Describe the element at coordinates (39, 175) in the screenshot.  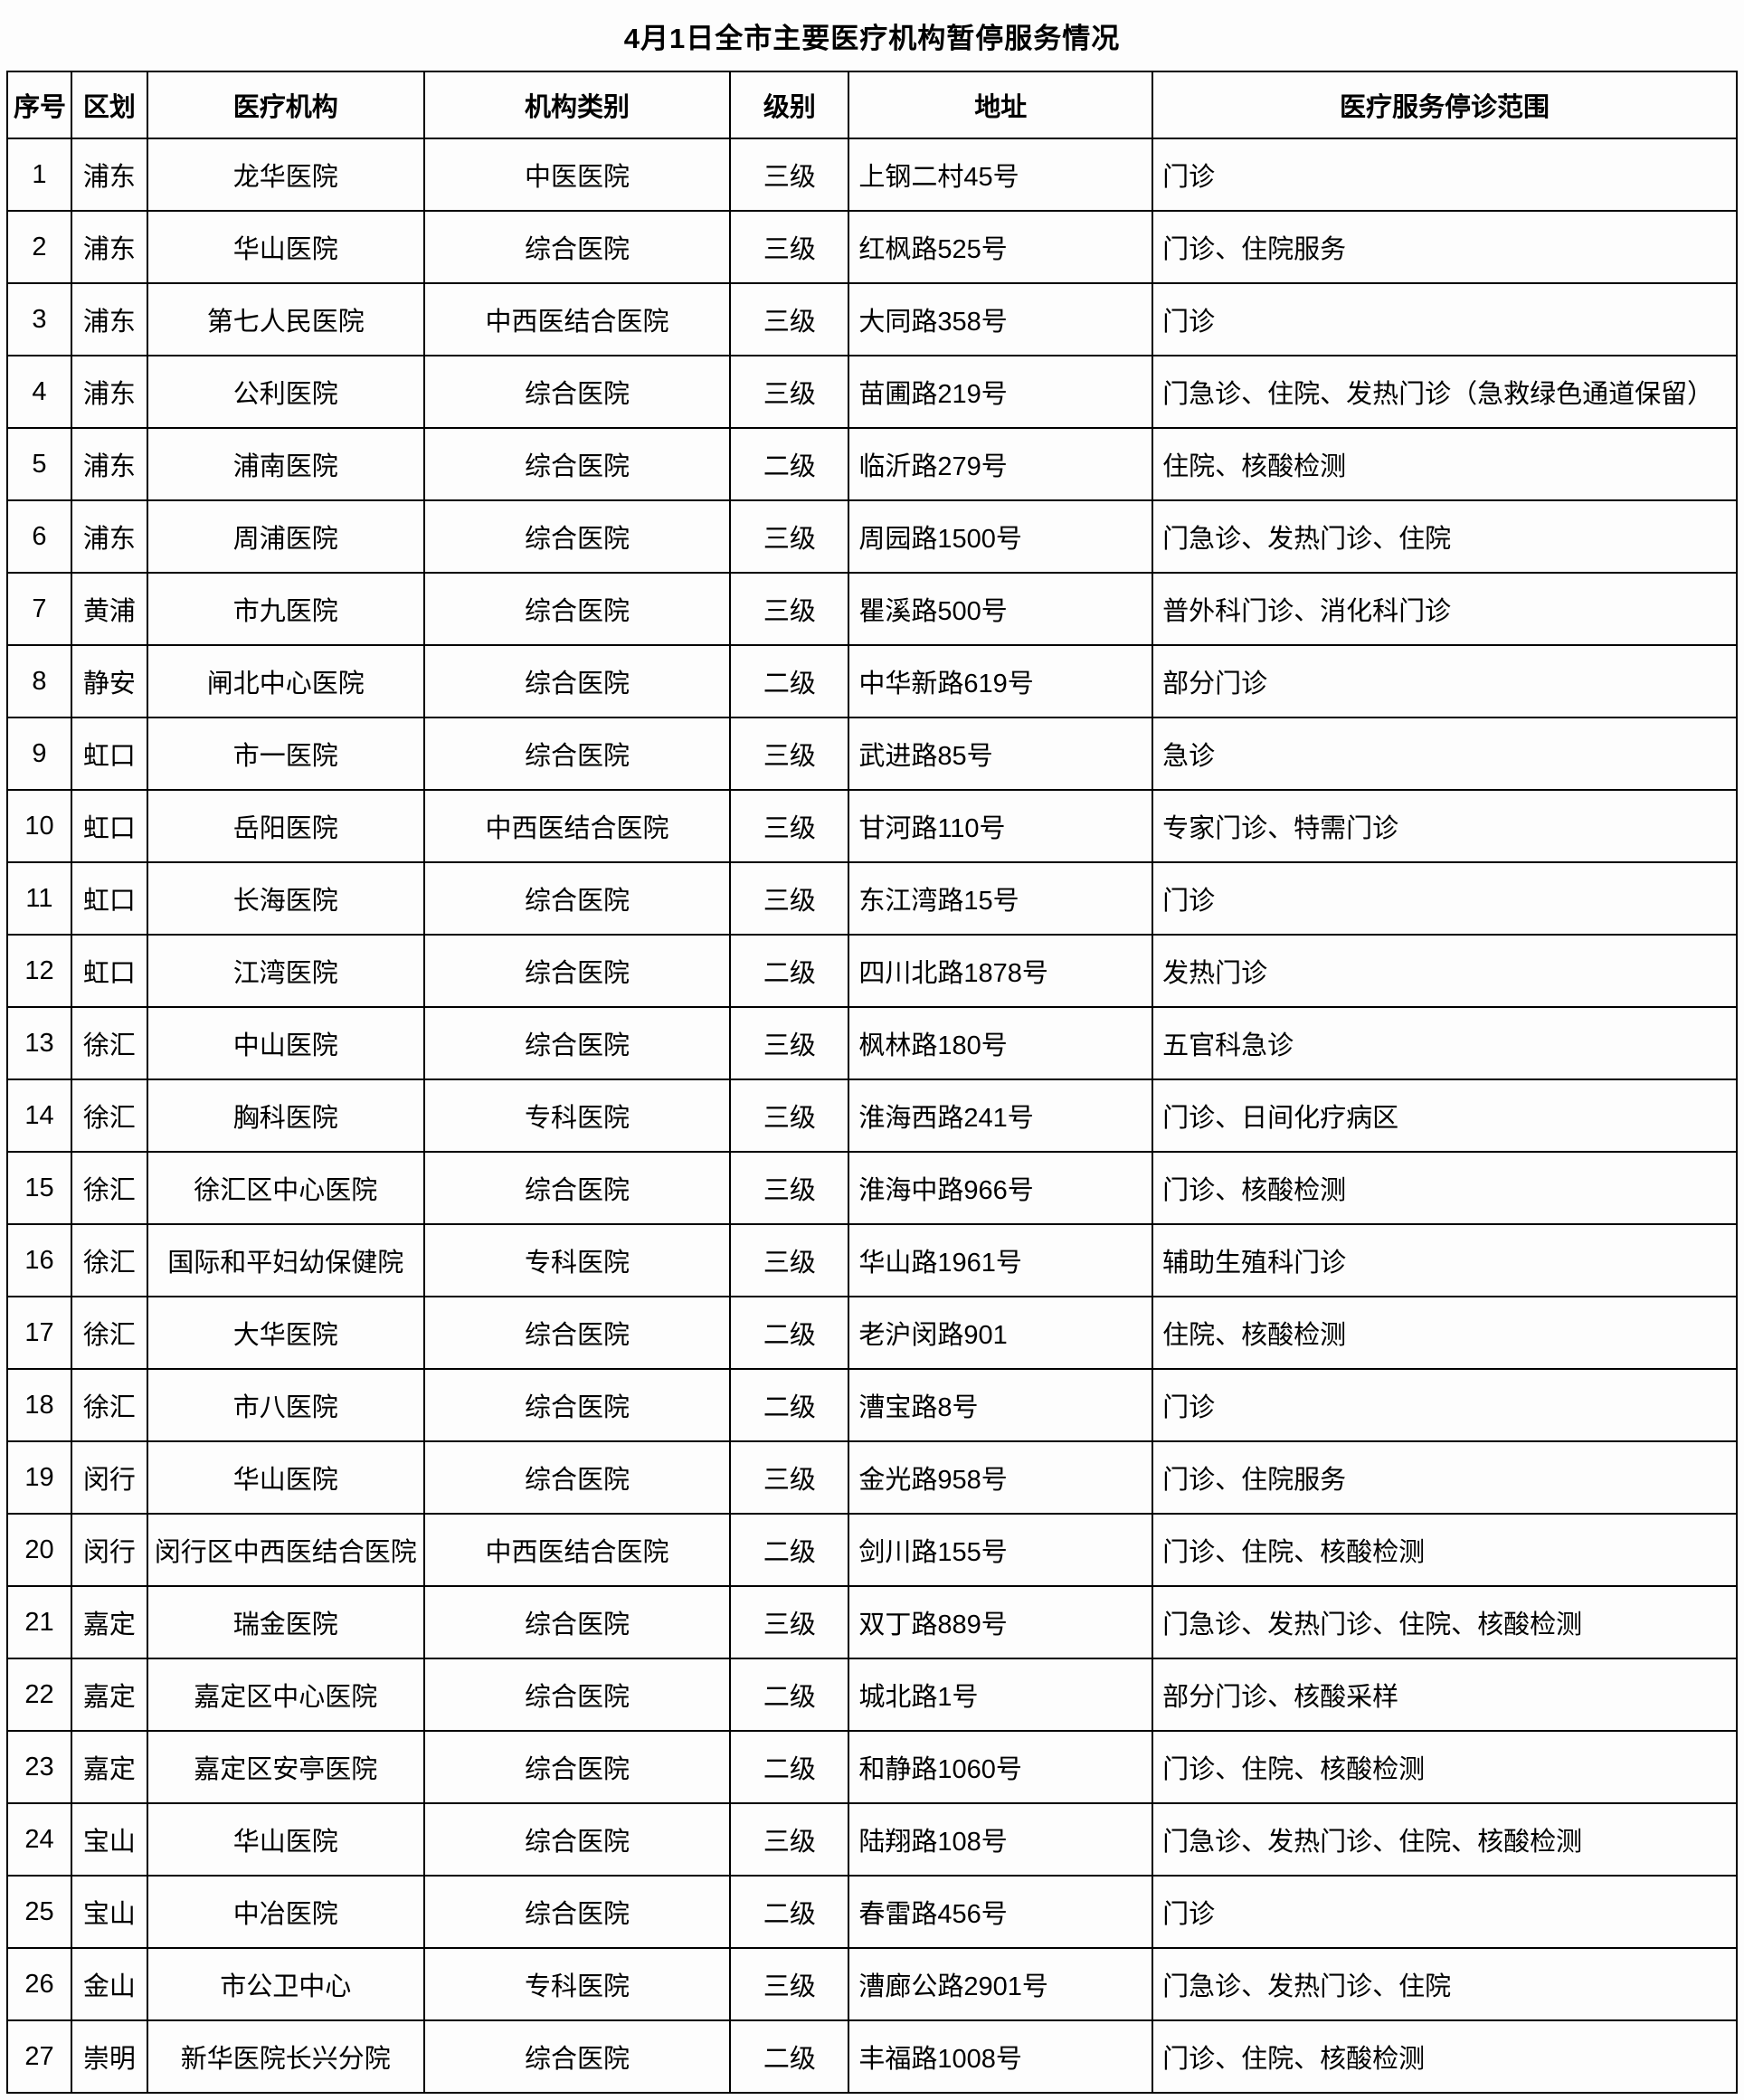
I see `cell-no: 1` at that location.